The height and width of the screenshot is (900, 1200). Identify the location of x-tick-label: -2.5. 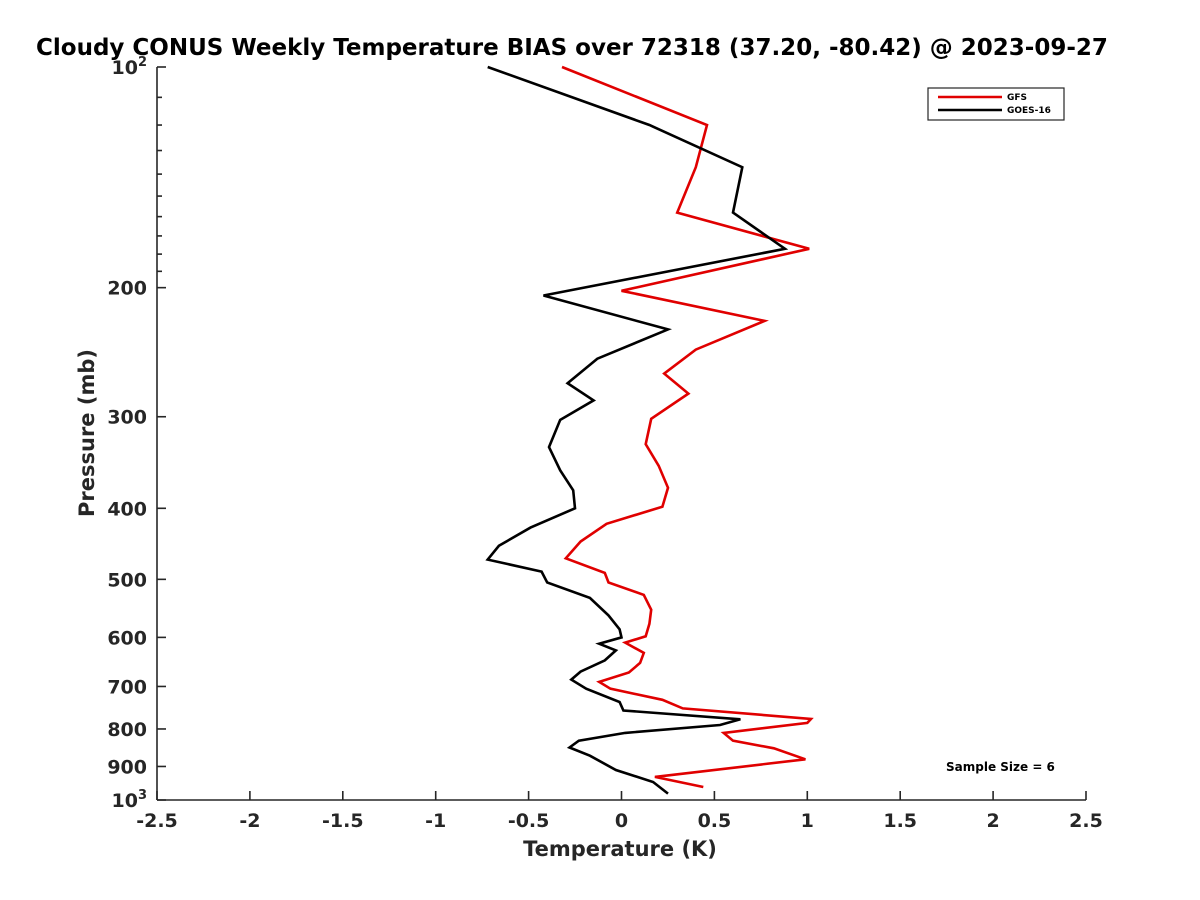
(157, 821).